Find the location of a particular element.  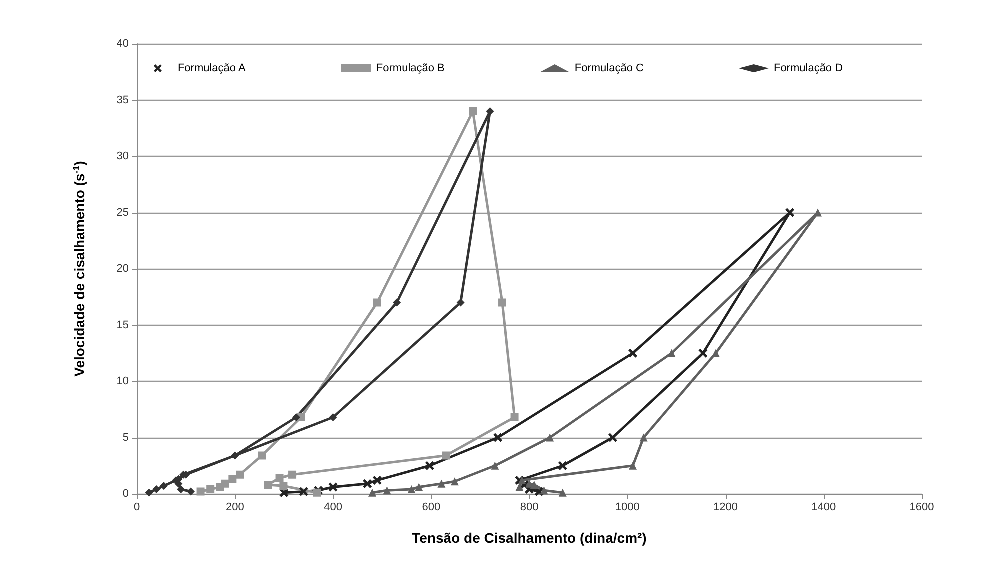

x-tick-label: 600 is located at coordinates (431, 508).